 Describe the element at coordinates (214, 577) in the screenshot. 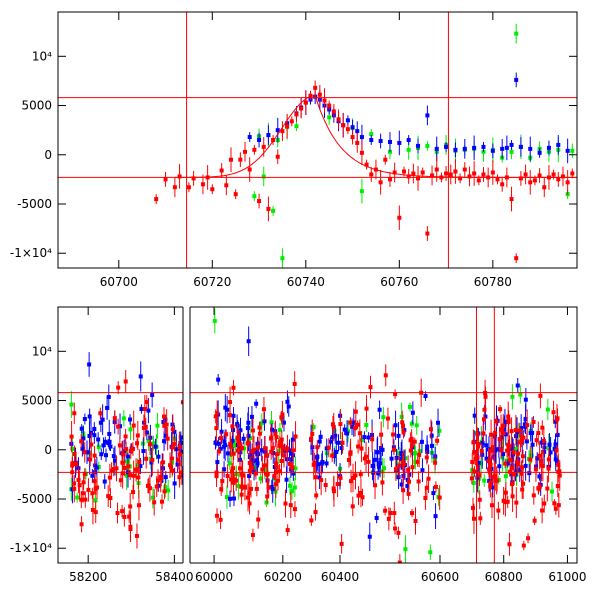

I see `x-tick-label: 60000` at that location.